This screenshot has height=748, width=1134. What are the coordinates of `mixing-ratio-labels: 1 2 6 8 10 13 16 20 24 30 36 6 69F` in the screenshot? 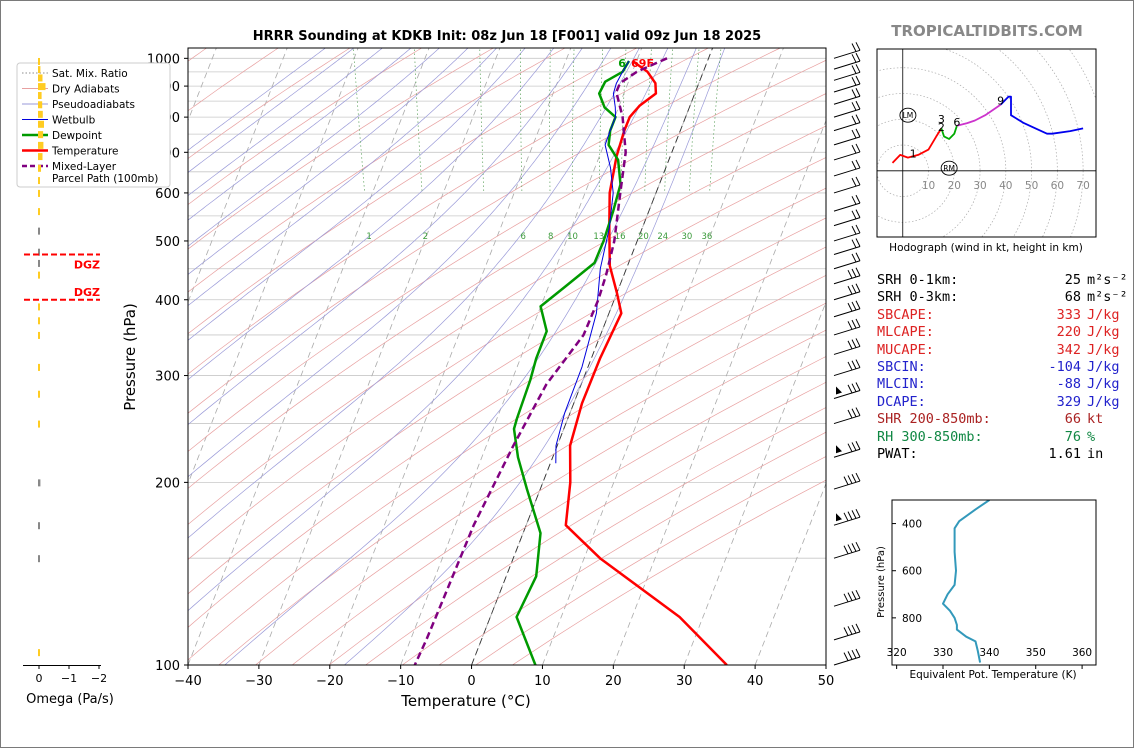 It's located at (539, 149).